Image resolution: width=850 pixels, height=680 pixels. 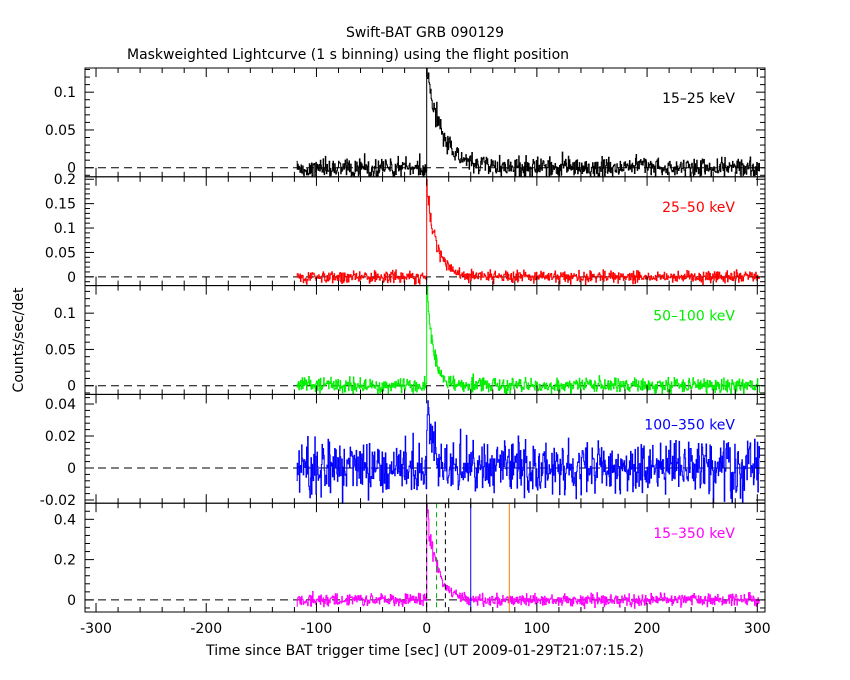 What do you see at coordinates (425, 33) in the screenshot?
I see `chart-title: Swift-BAT GRB 090129` at bounding box center [425, 33].